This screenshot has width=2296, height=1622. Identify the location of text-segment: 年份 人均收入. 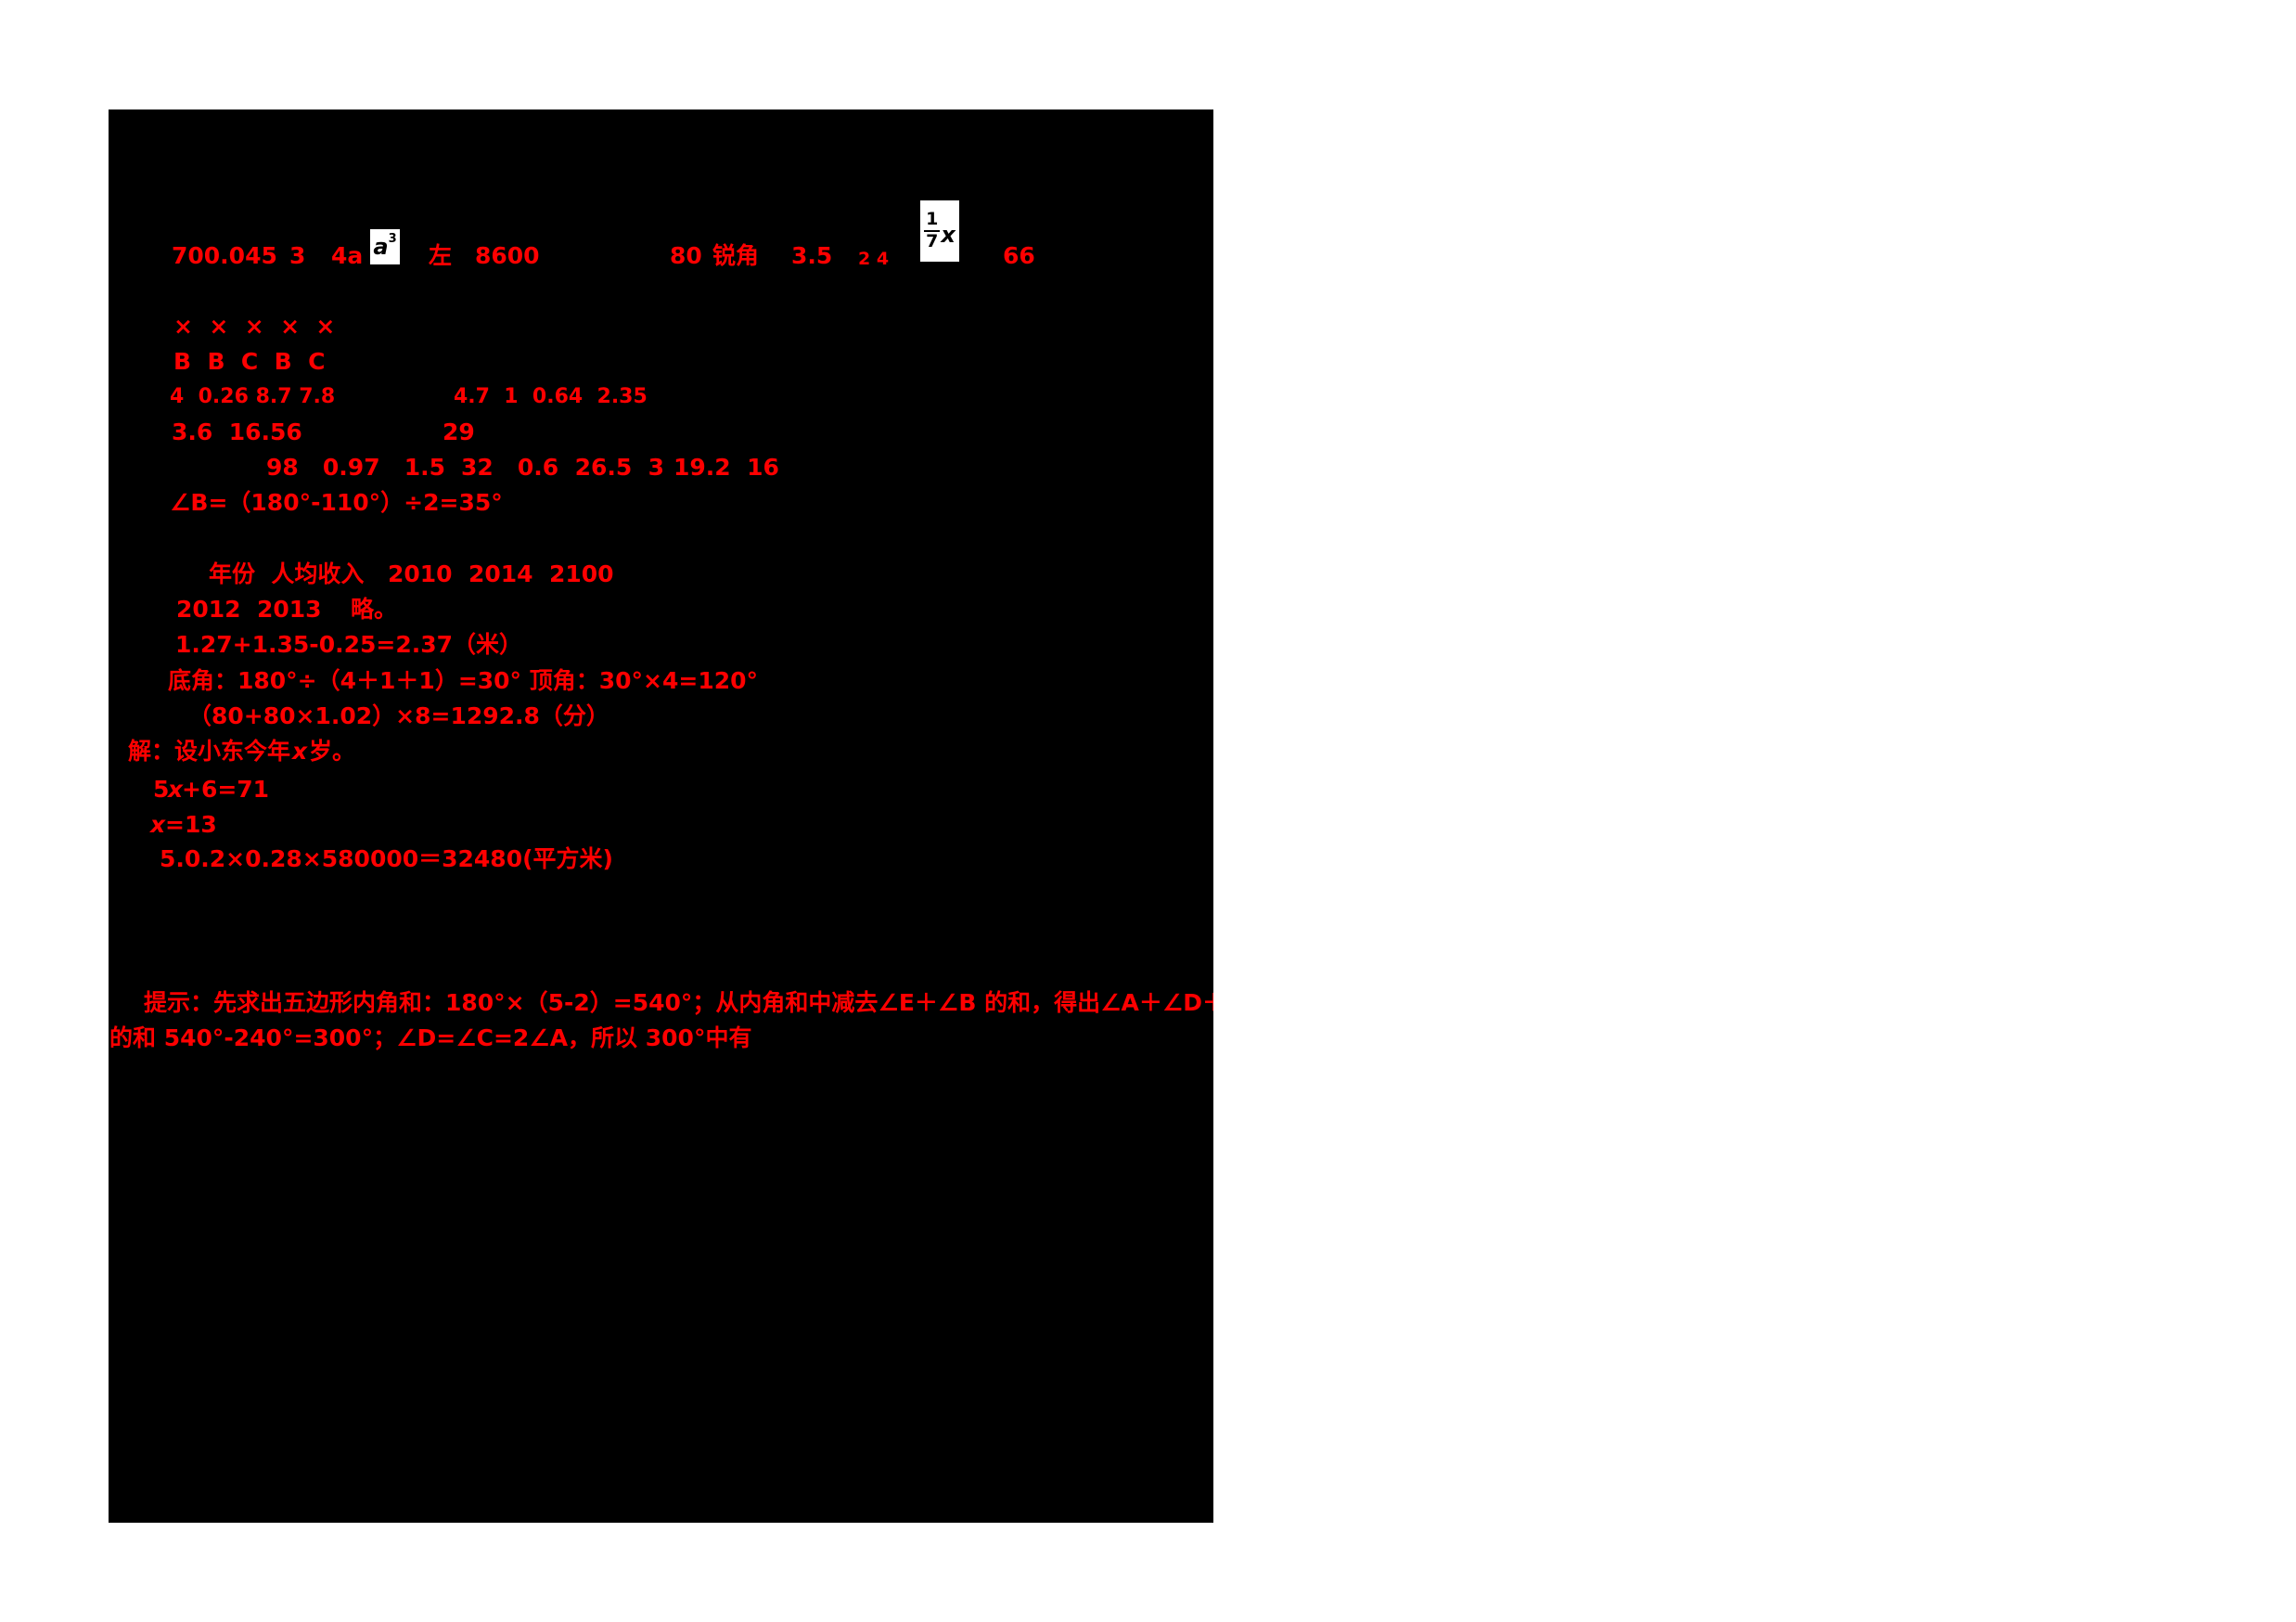
(287, 573).